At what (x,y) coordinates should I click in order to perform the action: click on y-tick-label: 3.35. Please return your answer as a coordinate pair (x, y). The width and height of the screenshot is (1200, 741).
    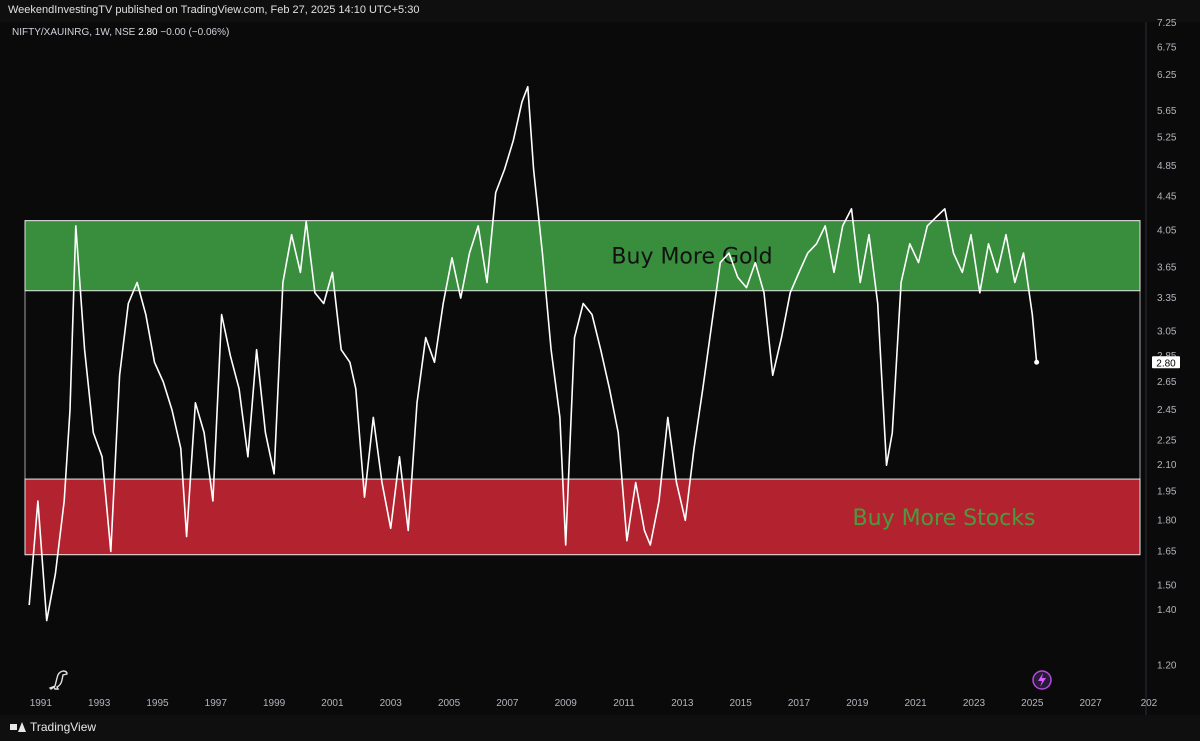
    Looking at the image, I should click on (1167, 298).